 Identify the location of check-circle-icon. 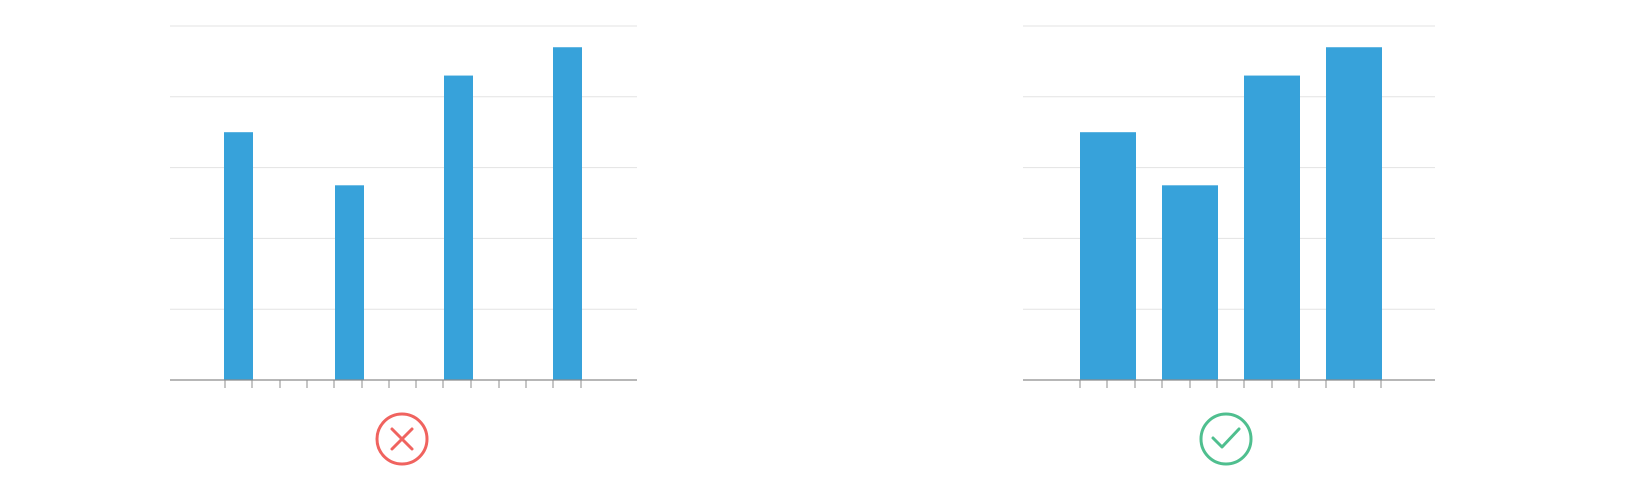
(1226, 439).